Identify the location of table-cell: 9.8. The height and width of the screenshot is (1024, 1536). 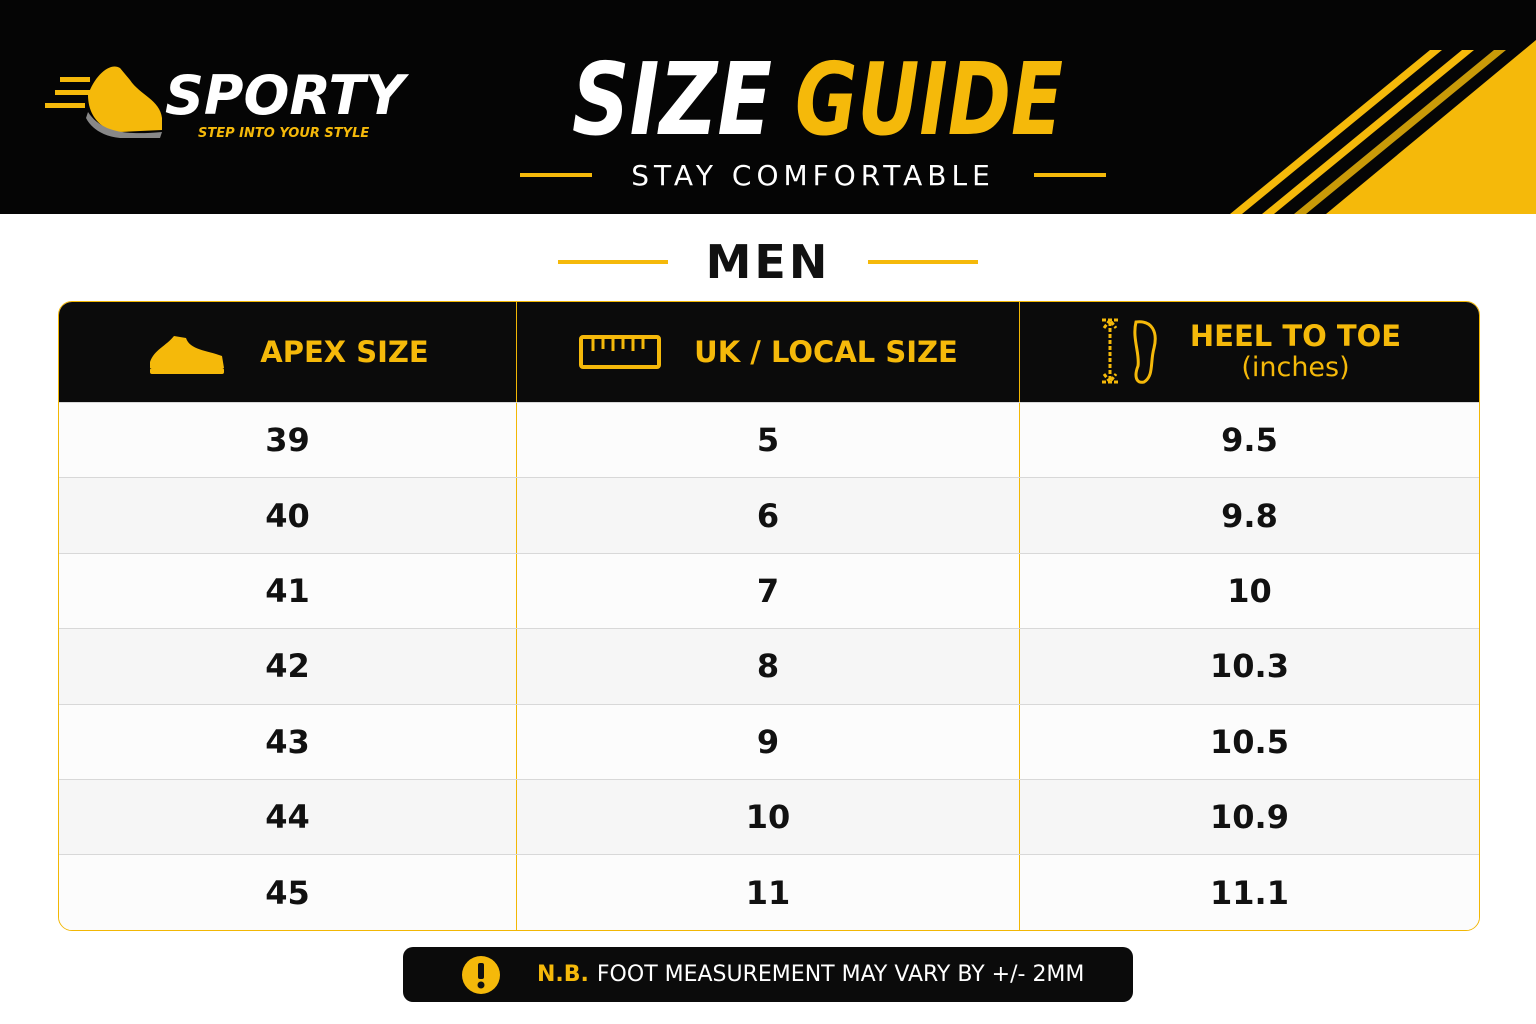
(1249, 515).